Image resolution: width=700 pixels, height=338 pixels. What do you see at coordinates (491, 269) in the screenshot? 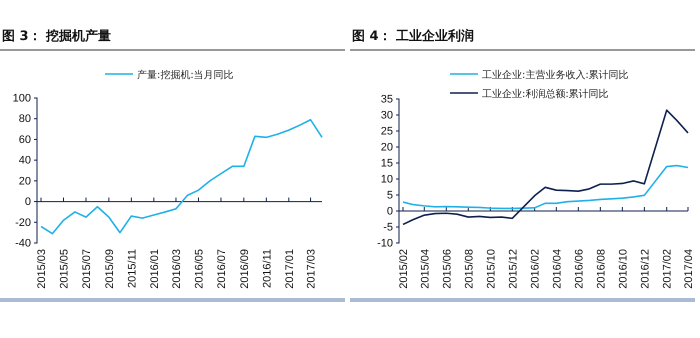
I see `x-tick-label: 2015/10` at bounding box center [491, 269].